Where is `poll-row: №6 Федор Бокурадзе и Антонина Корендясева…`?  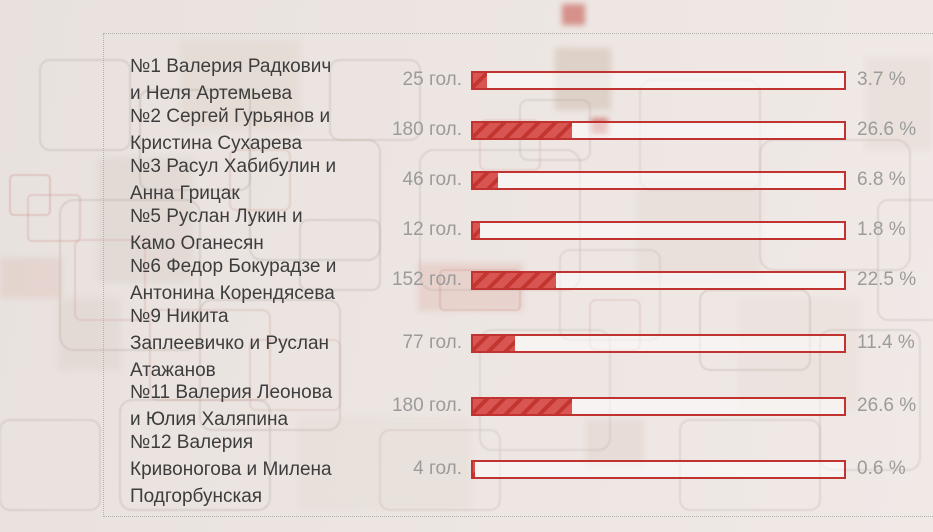 poll-row: №6 Федор Бокурадзе и Антонина Корендясева… is located at coordinates (531, 280).